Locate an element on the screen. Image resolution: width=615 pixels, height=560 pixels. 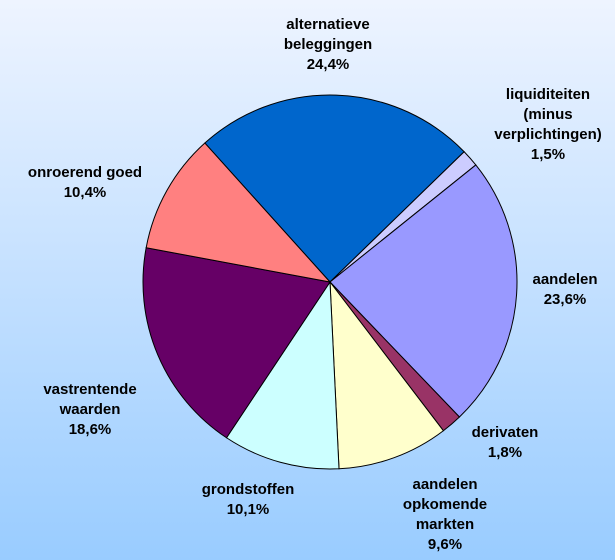
value-label: 10,1% is located at coordinates (248, 509).